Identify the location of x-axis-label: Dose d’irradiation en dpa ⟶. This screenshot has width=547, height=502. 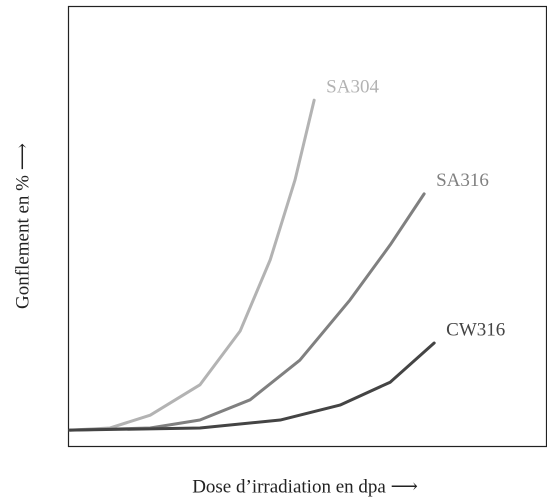
(305, 486).